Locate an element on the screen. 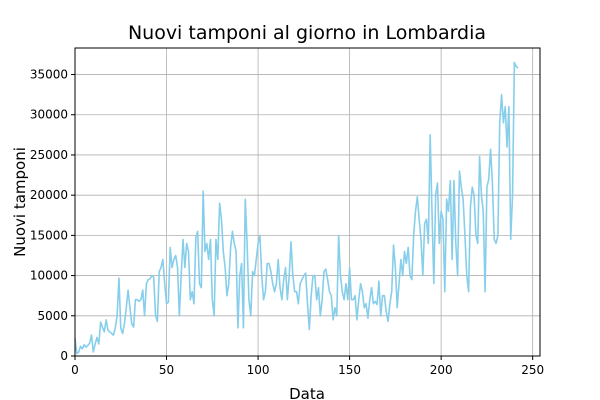 This screenshot has width=600, height=400. y-tick-label: 10000 is located at coordinates (49, 276).